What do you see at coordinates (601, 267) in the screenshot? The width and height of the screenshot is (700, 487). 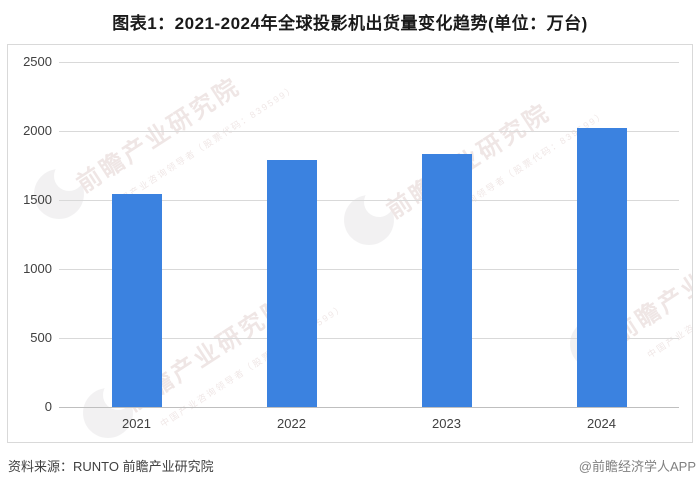 I see `bar-2024` at bounding box center [601, 267].